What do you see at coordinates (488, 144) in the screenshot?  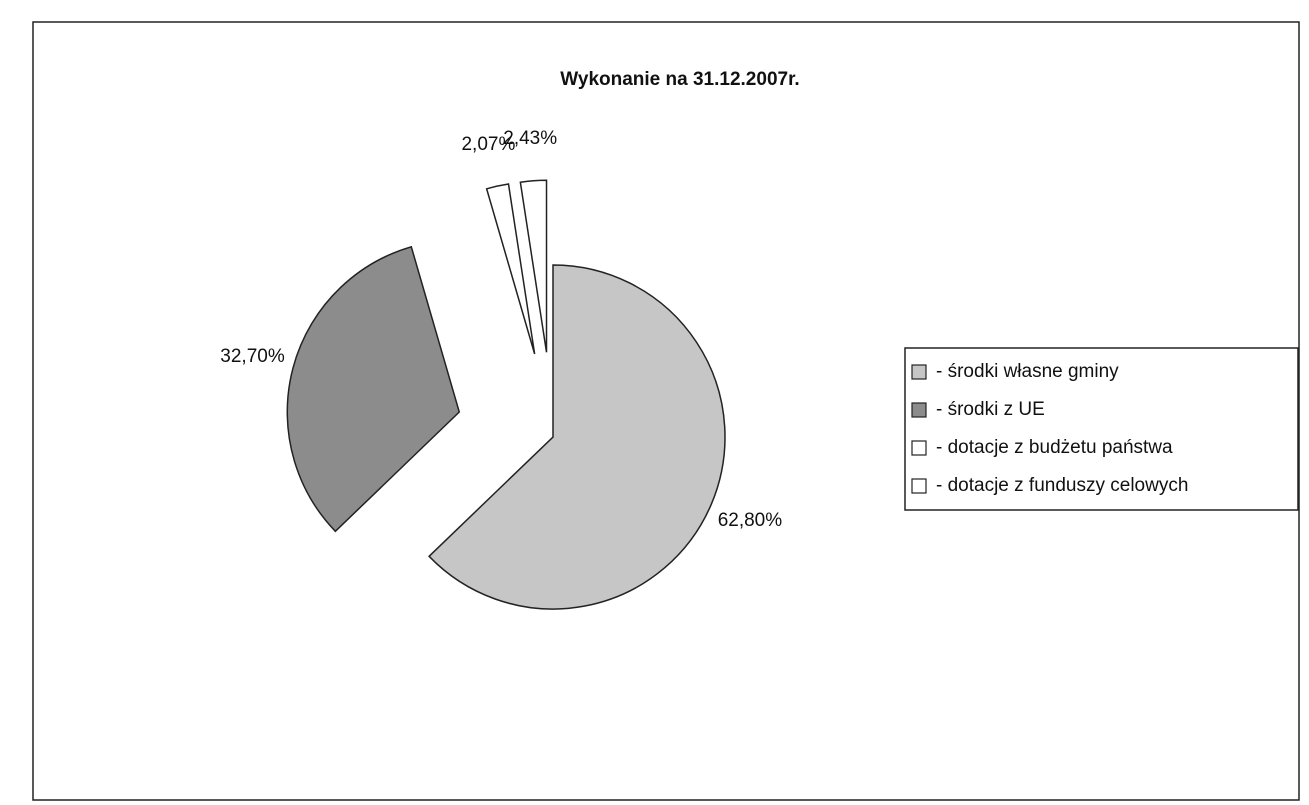 I see `data-label: 2,07%` at bounding box center [488, 144].